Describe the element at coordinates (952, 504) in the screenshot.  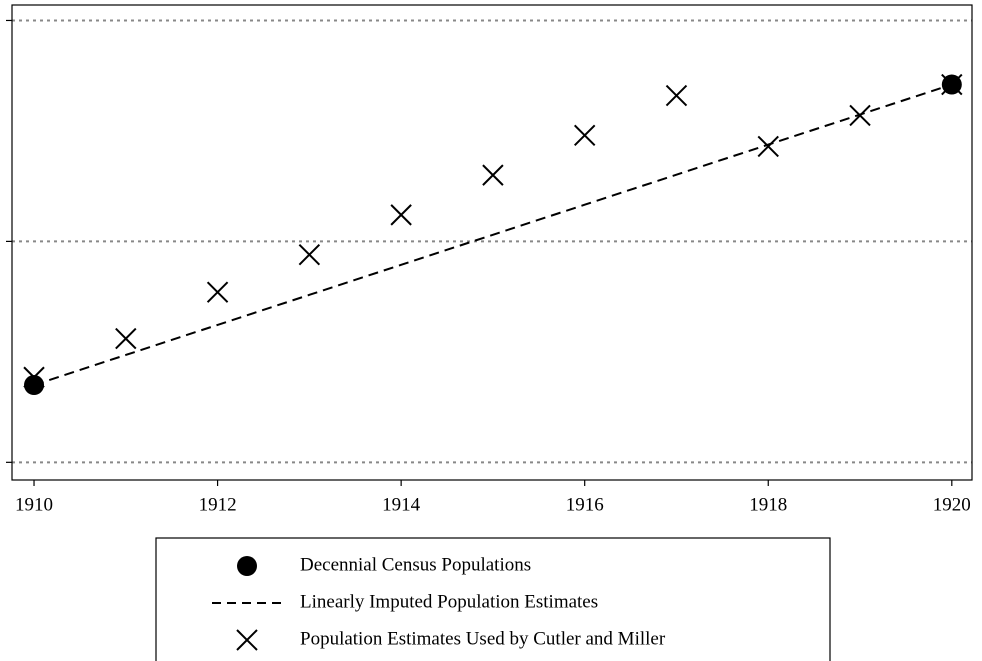
I see `x-tick-label: 1920` at that location.